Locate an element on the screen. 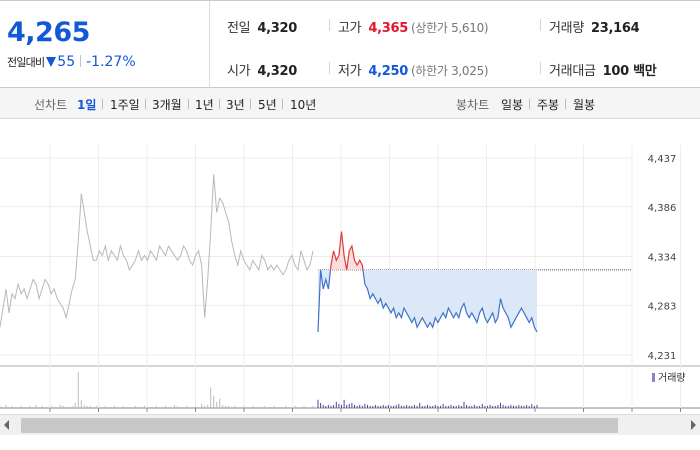  stat-amount: 거래대금 100 백만 is located at coordinates (603, 69).